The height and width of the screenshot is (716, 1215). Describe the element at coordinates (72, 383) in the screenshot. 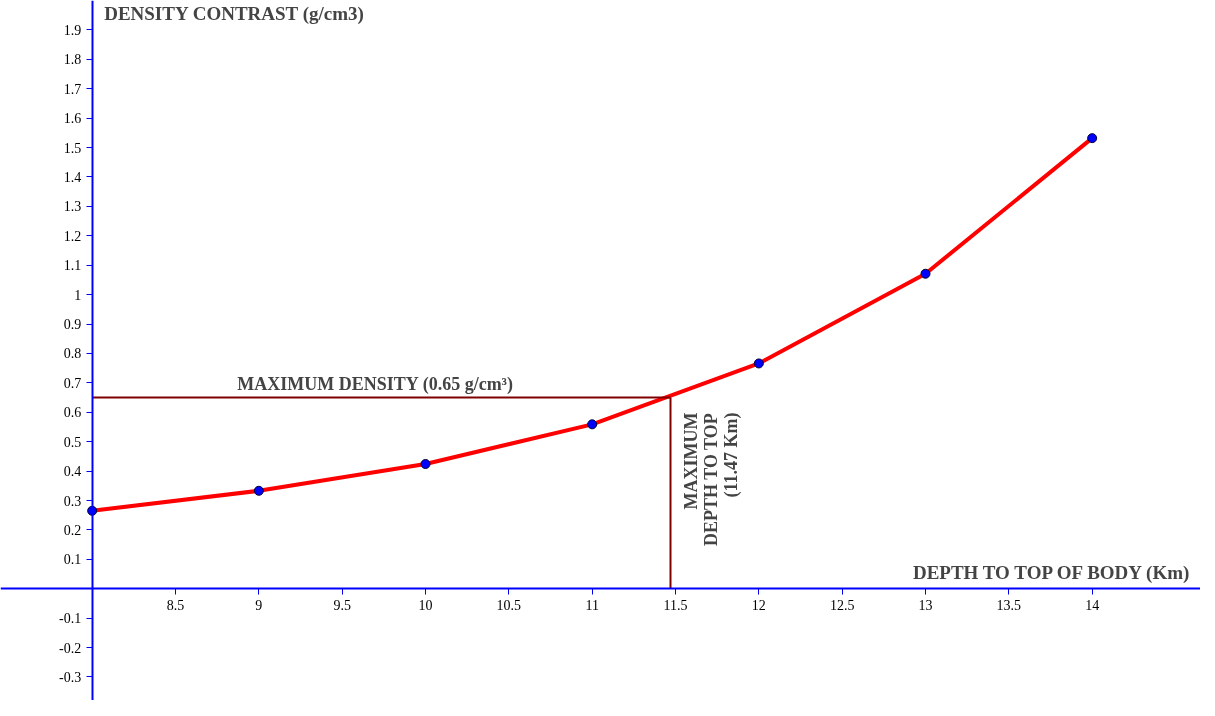

I see `y-tick-label: 0.7` at that location.